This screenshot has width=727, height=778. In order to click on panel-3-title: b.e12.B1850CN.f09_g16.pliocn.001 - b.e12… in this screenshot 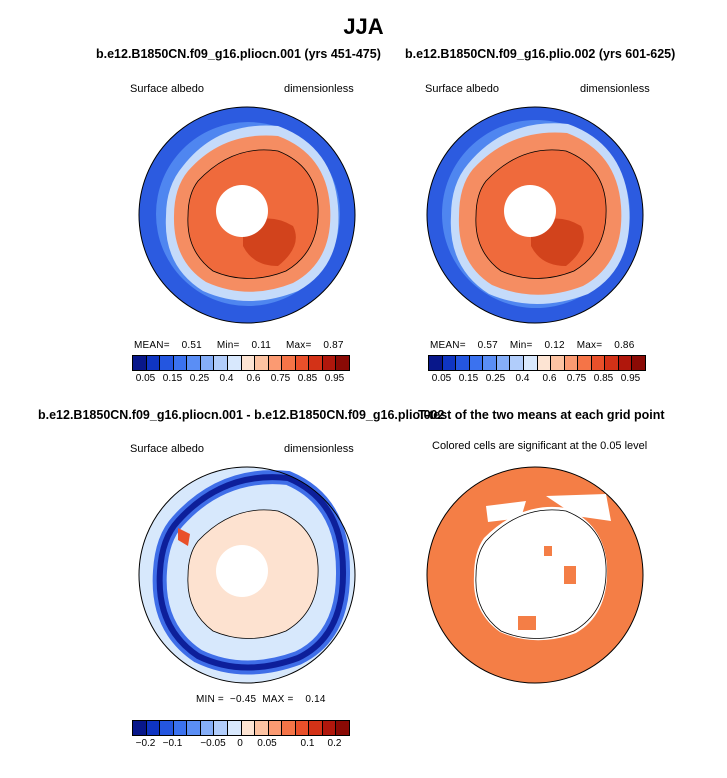, I will do `click(241, 415)`.